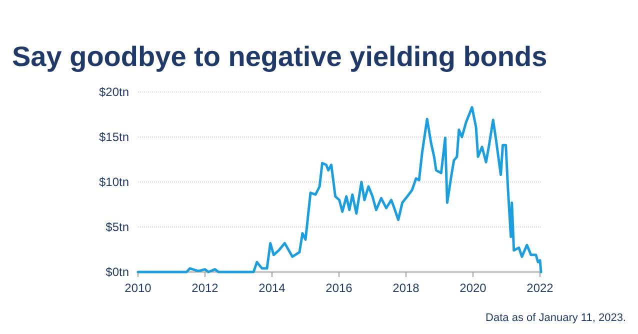 This screenshot has height=334, width=638. Describe the element at coordinates (272, 288) in the screenshot. I see `x-tick-label: 2014` at that location.